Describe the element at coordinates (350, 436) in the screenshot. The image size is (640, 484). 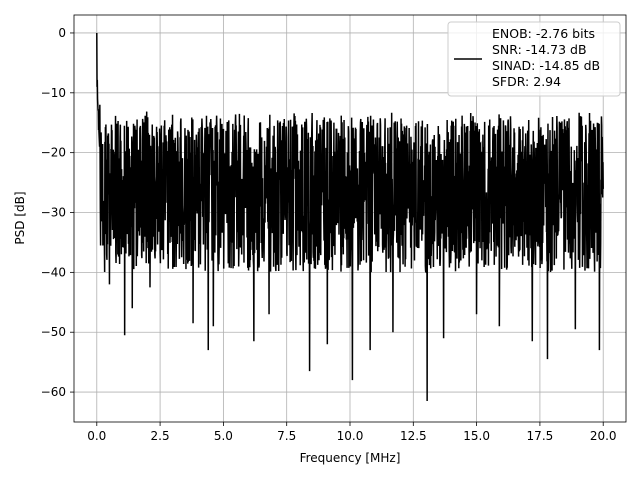
I see `x-tick-label: 10.0` at that location.